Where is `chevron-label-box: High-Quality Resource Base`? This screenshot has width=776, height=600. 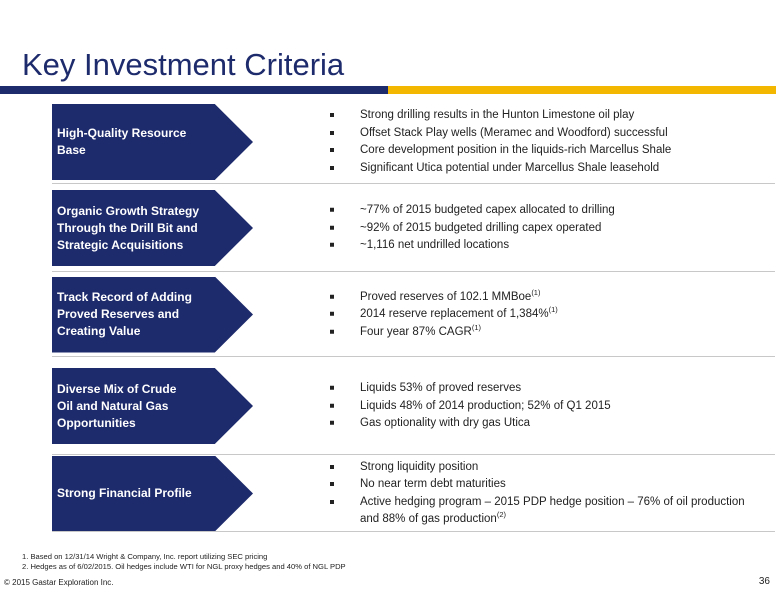 chevron-label-box: High-Quality Resource Base is located at coordinates (152, 142).